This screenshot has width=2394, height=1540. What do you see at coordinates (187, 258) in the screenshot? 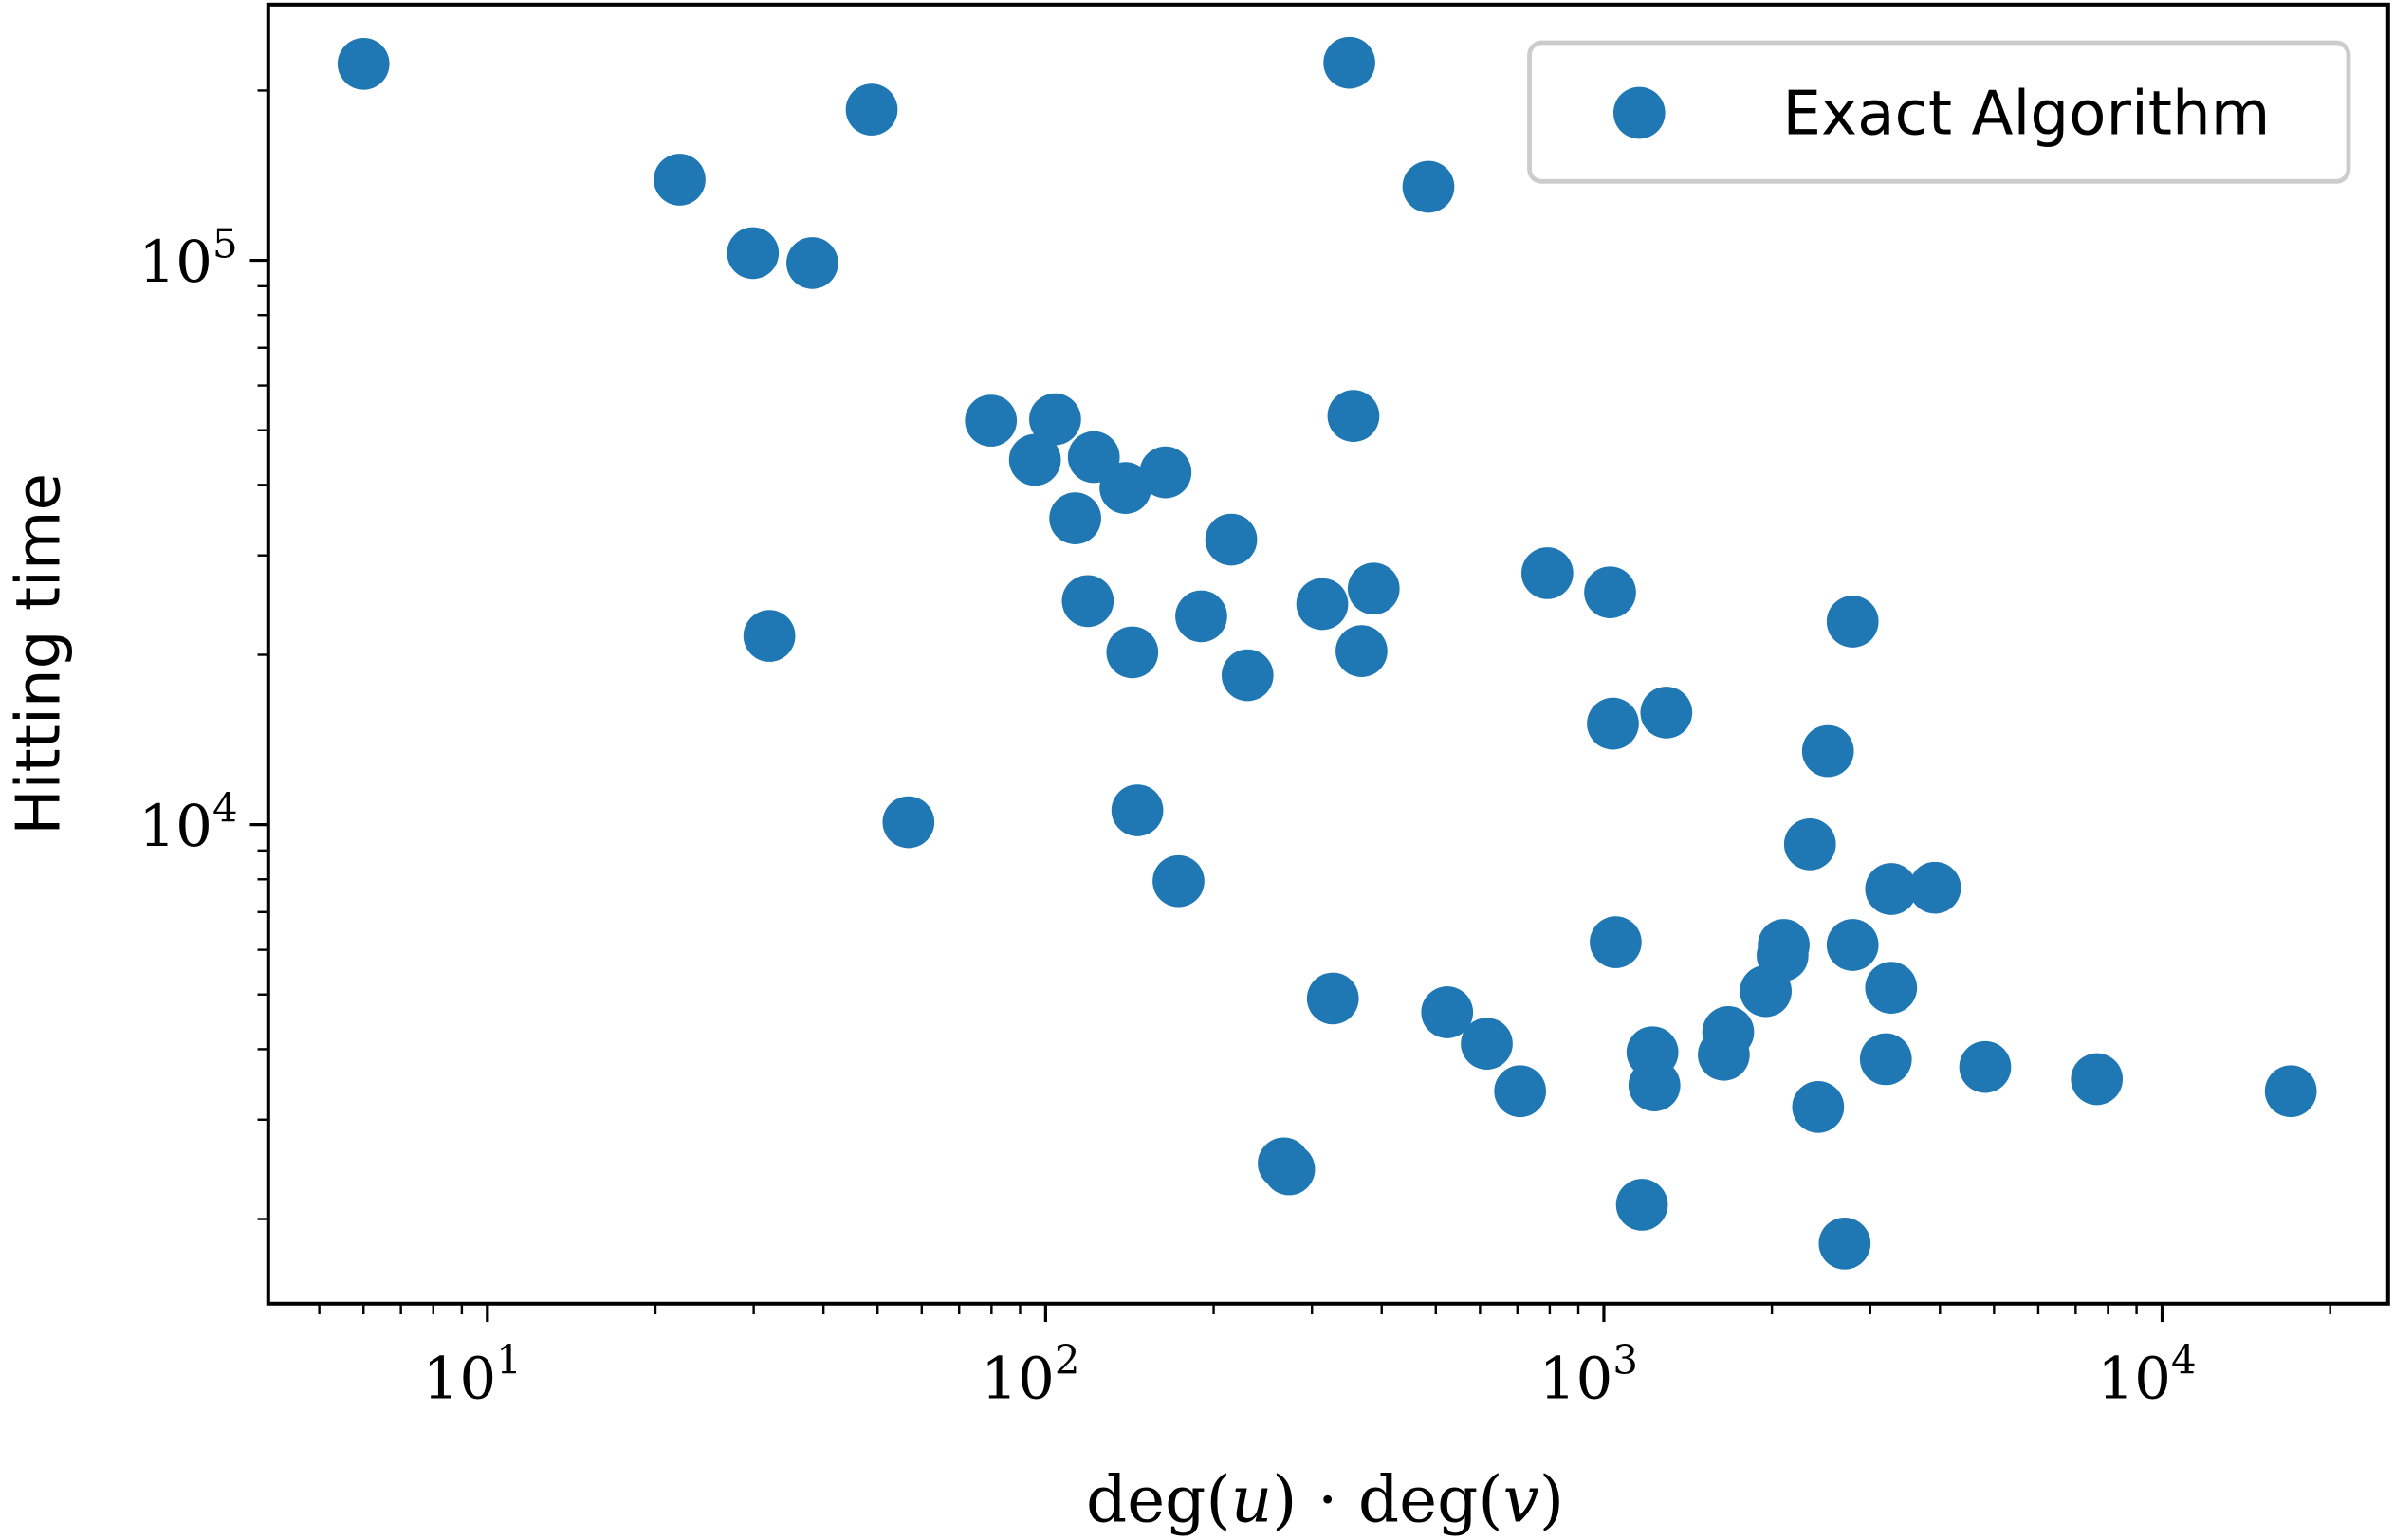
I see `y-tick-label: 10⁵` at bounding box center [187, 258].